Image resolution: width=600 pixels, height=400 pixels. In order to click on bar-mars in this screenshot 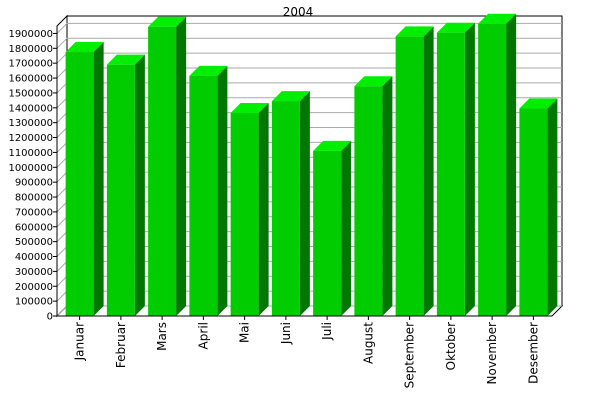, I will do `click(167, 166)`.